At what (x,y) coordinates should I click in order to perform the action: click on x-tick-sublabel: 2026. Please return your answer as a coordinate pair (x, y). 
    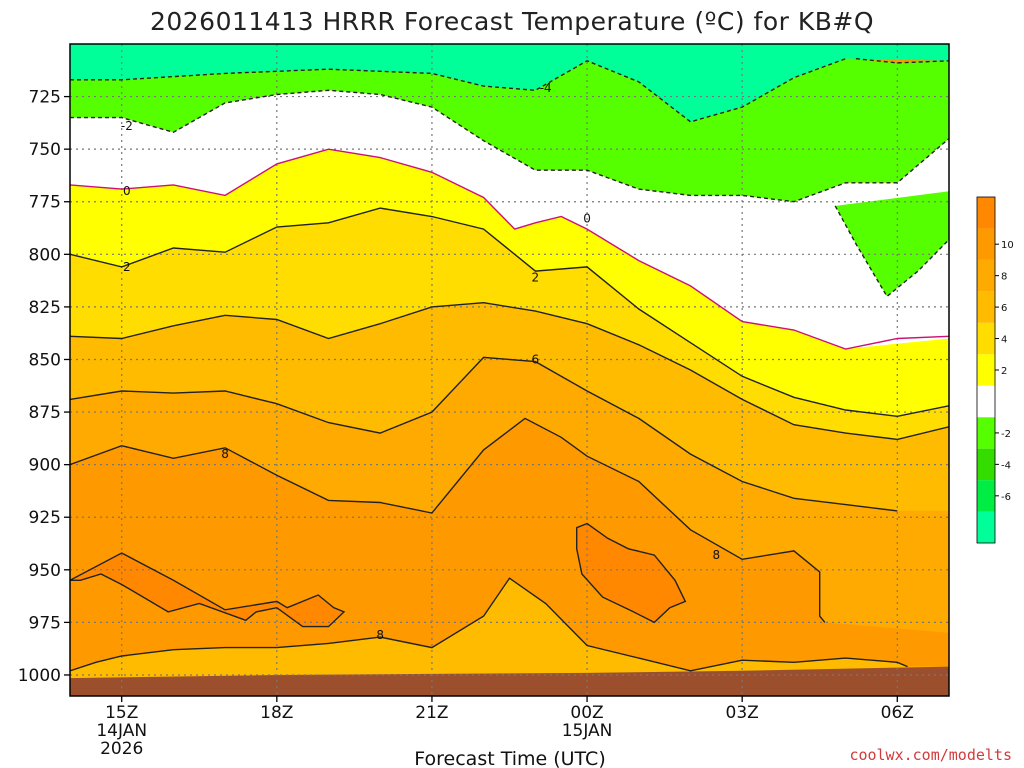
    Looking at the image, I should click on (121, 749).